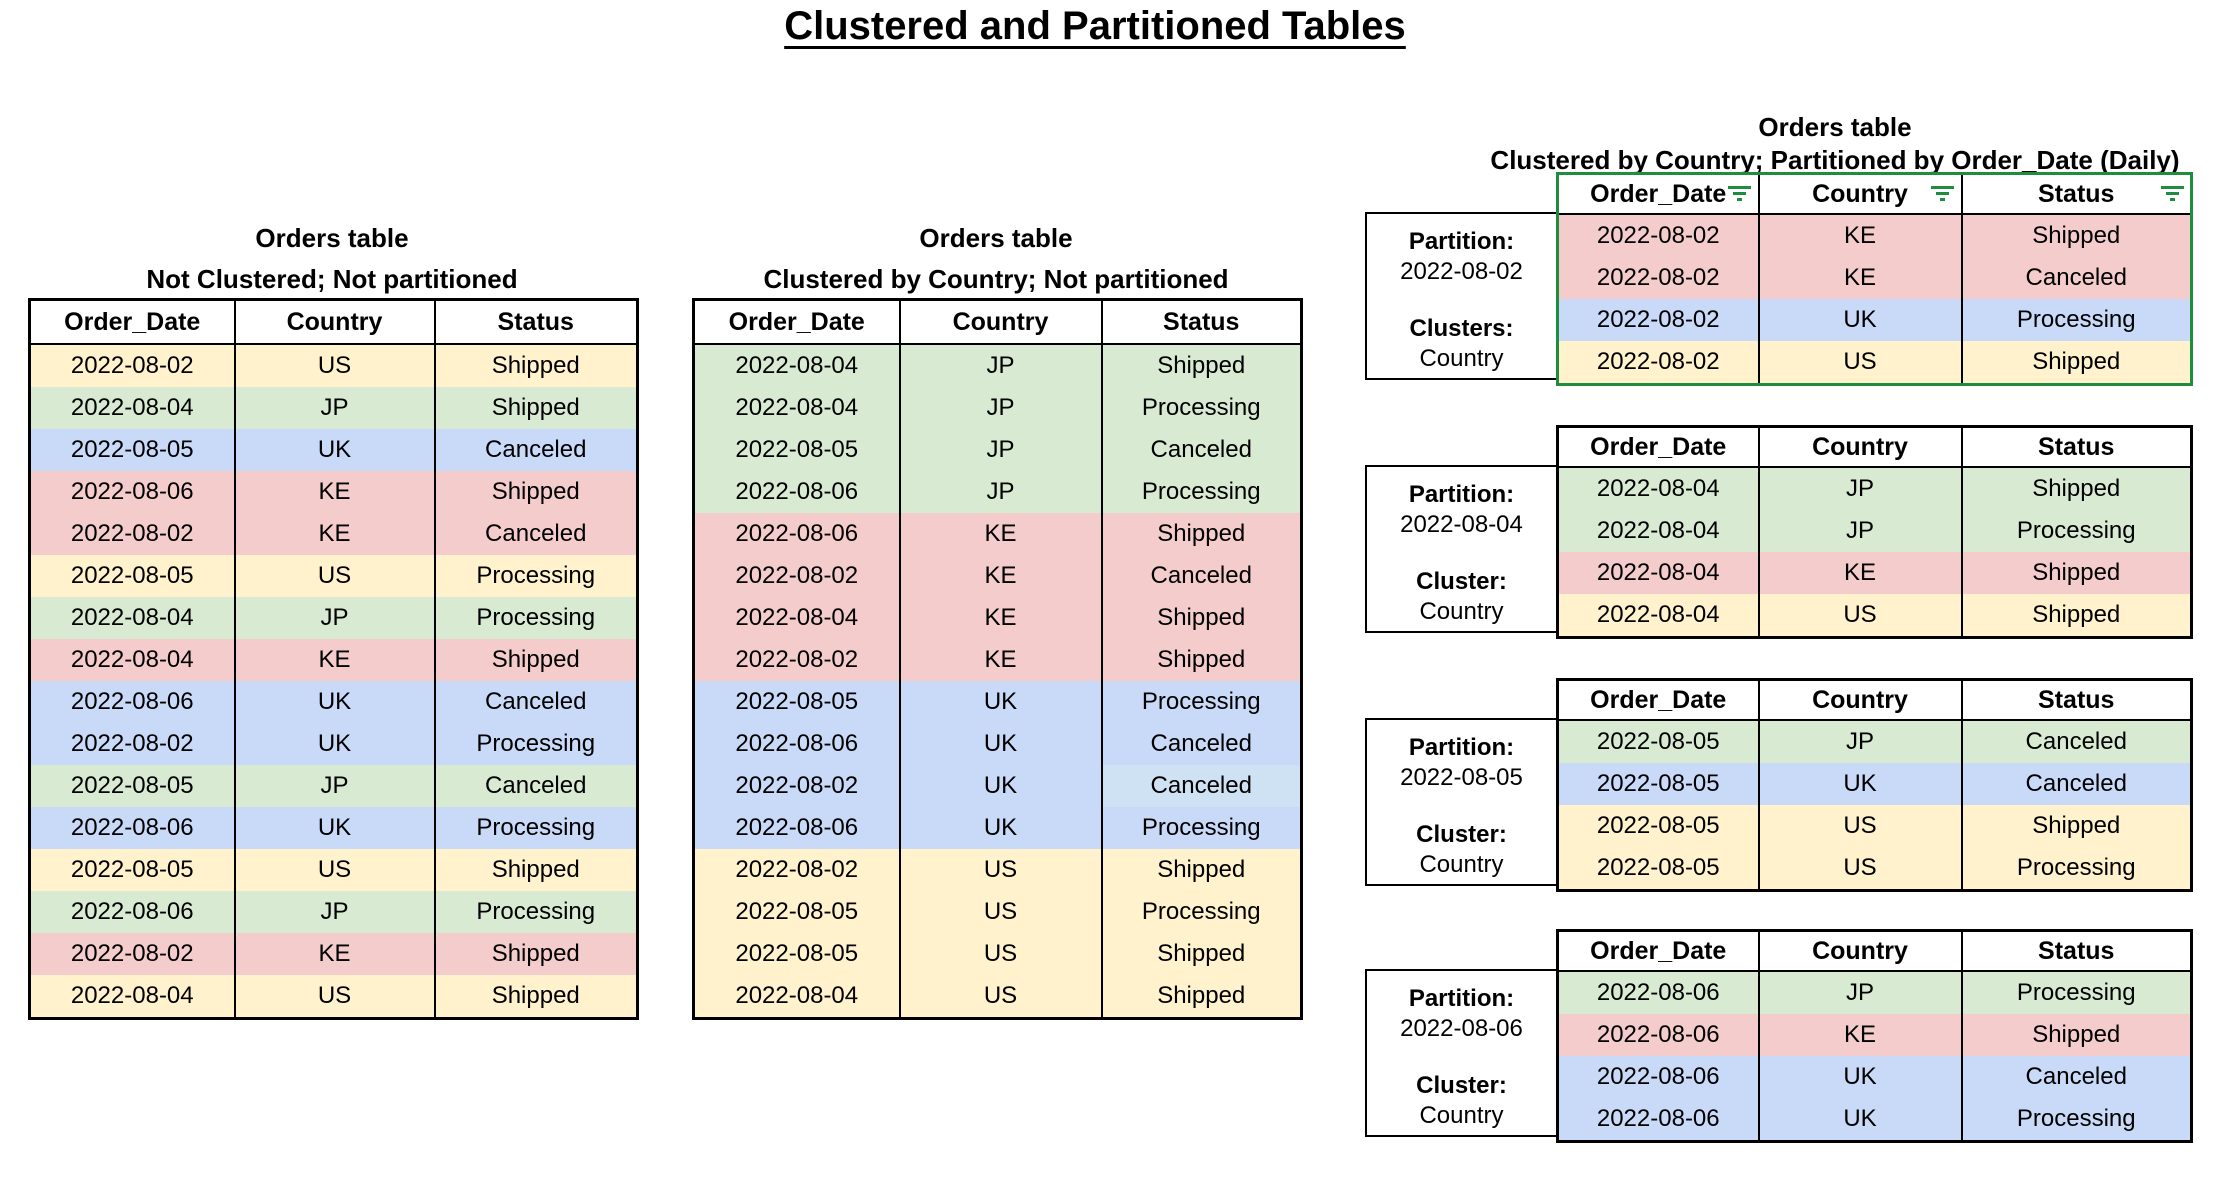 This screenshot has height=1180, width=2238. Describe the element at coordinates (997, 618) in the screenshot. I see `table-row: 2022-08-04 KE Shipped` at that location.